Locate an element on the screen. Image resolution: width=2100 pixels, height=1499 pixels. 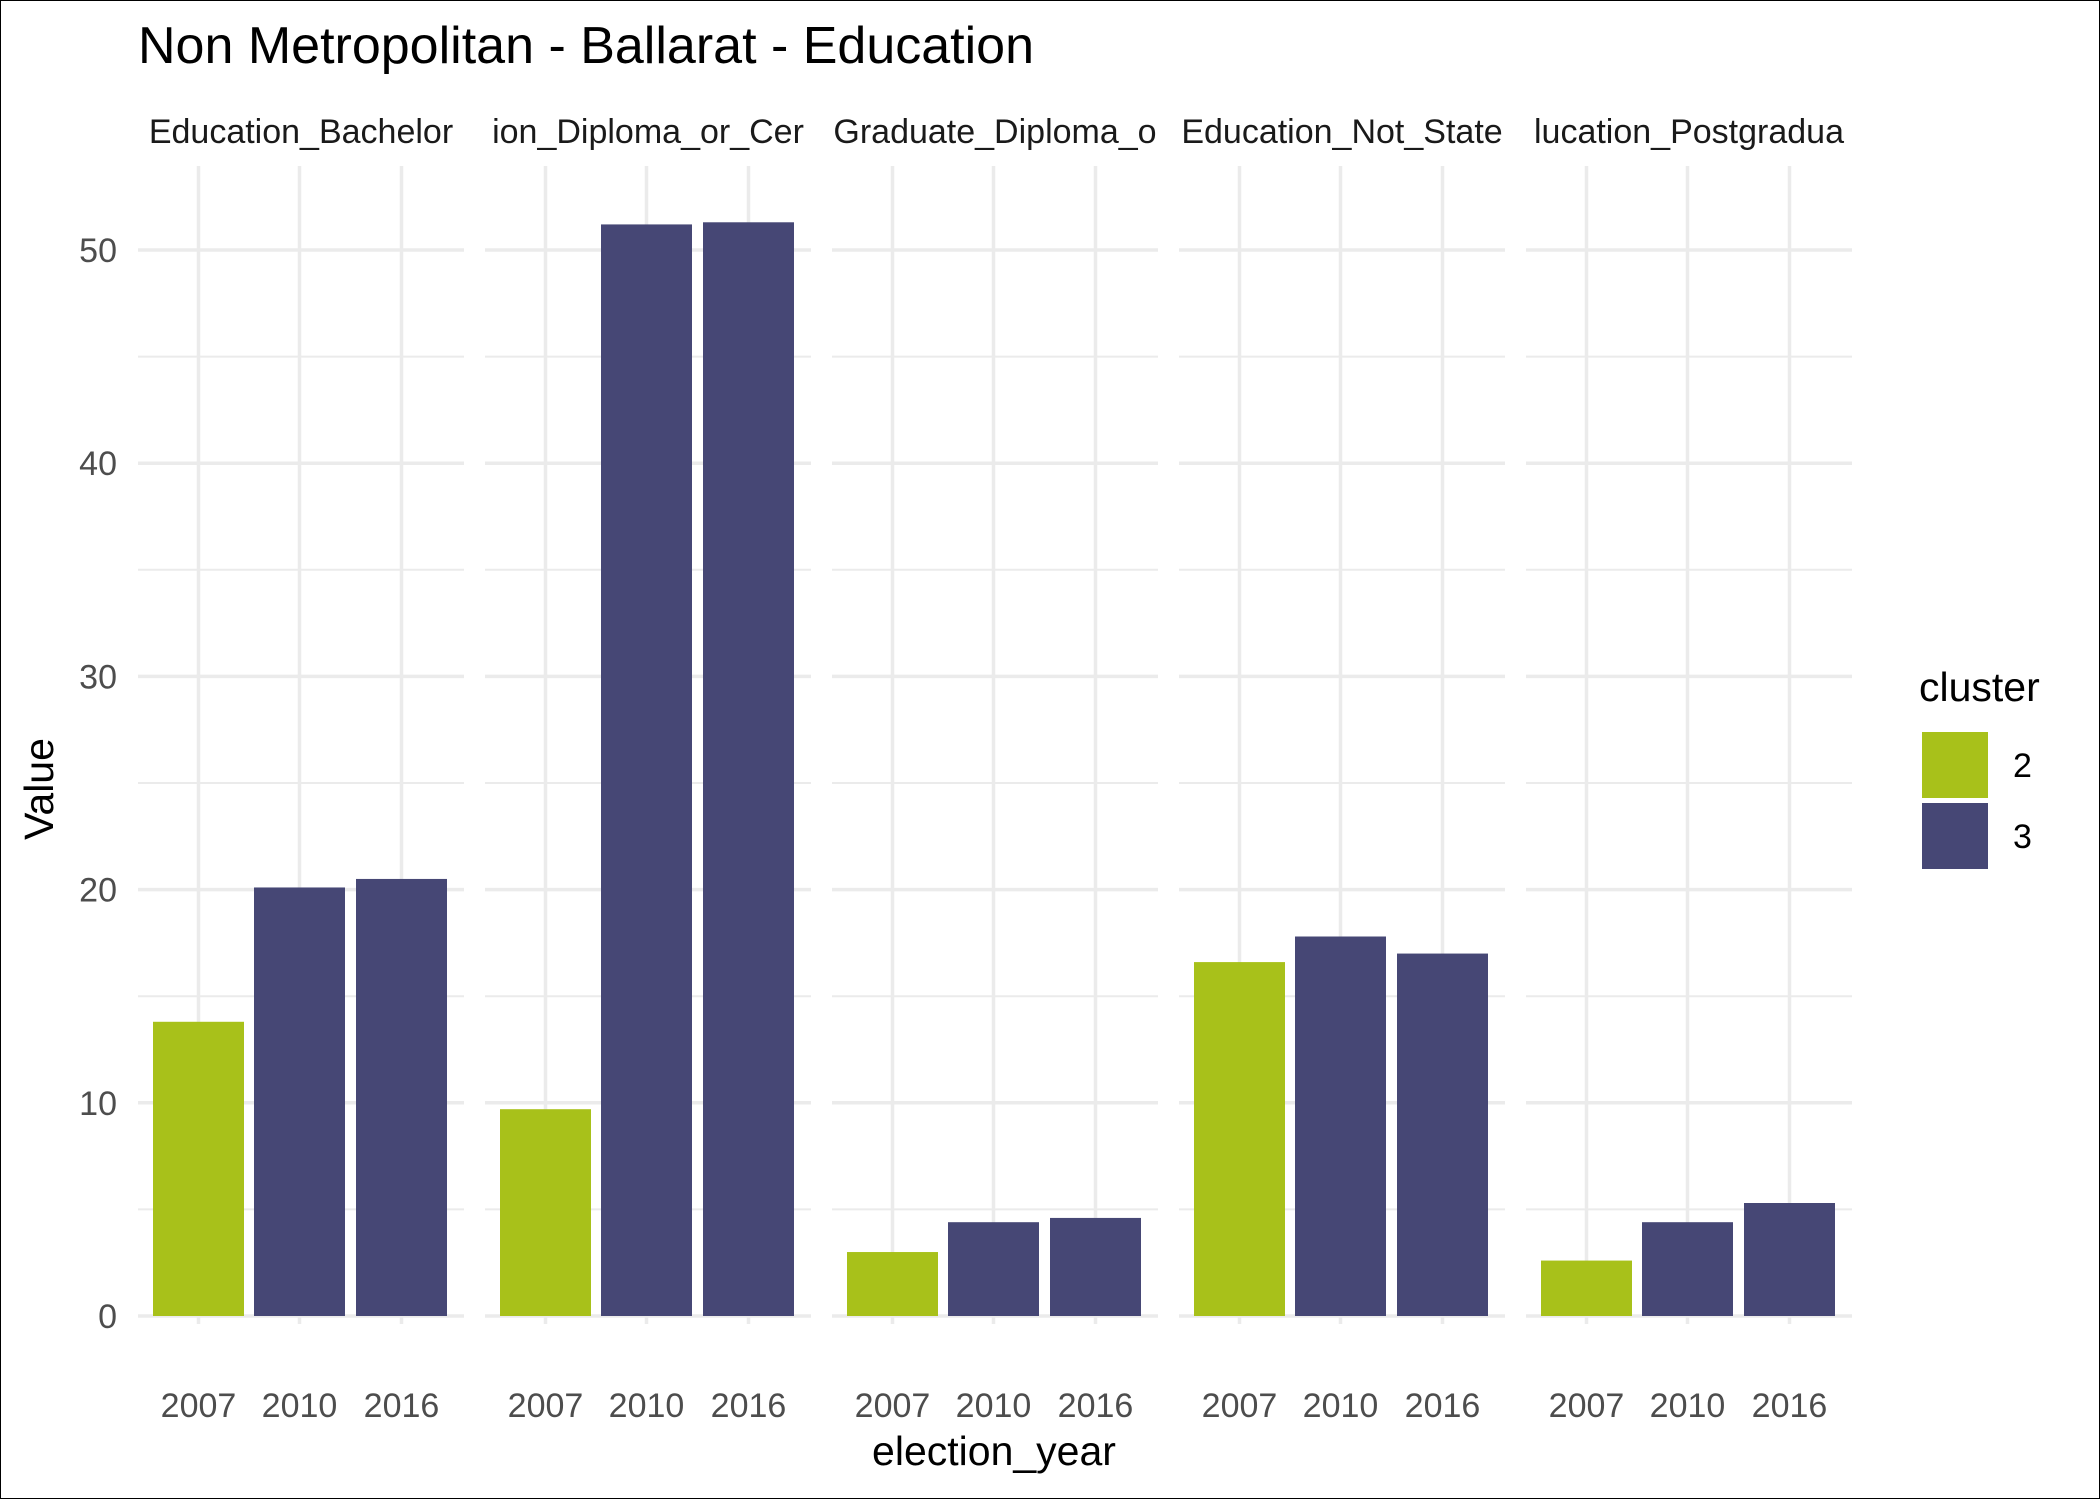
facet-strip-label: Graduate_Diploma_o is located at coordinates (994, 132).